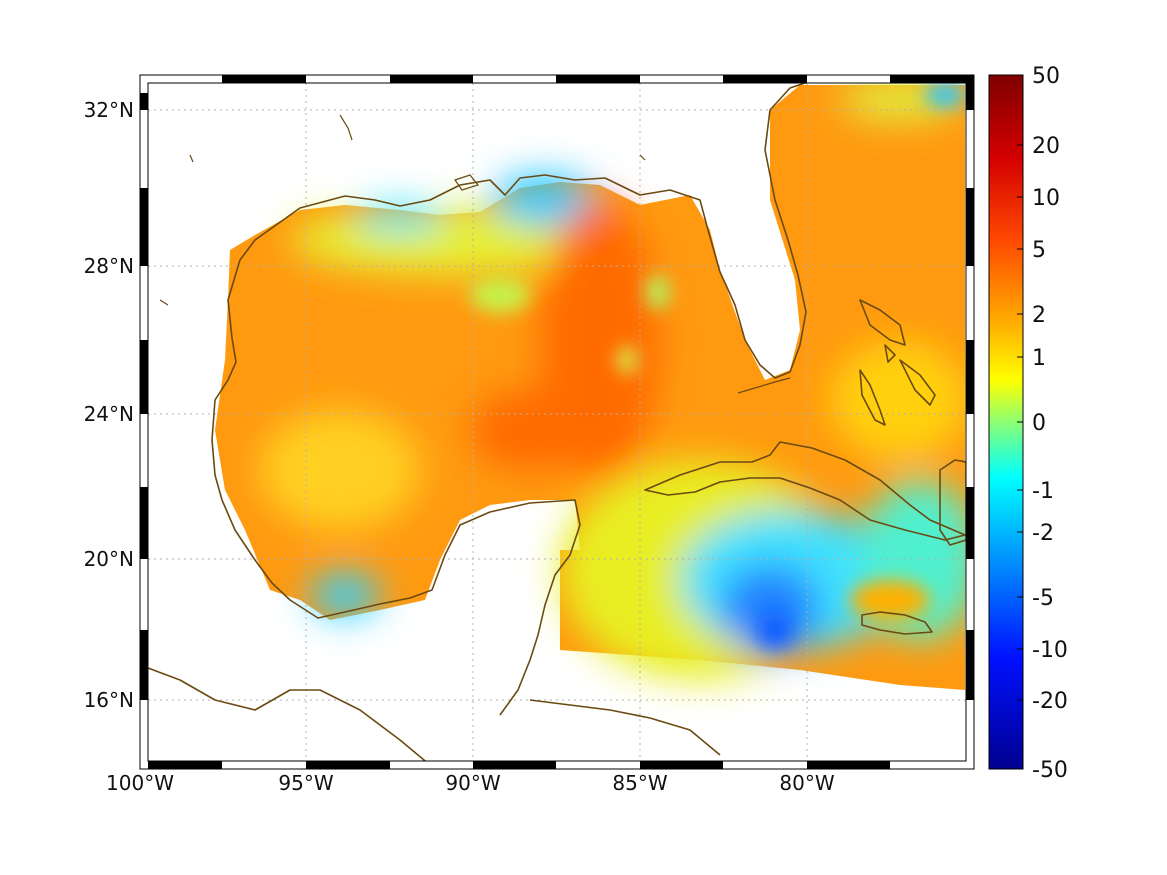 The image size is (1167, 875). I want to click on field-jamaica-orange, so click(890, 600).